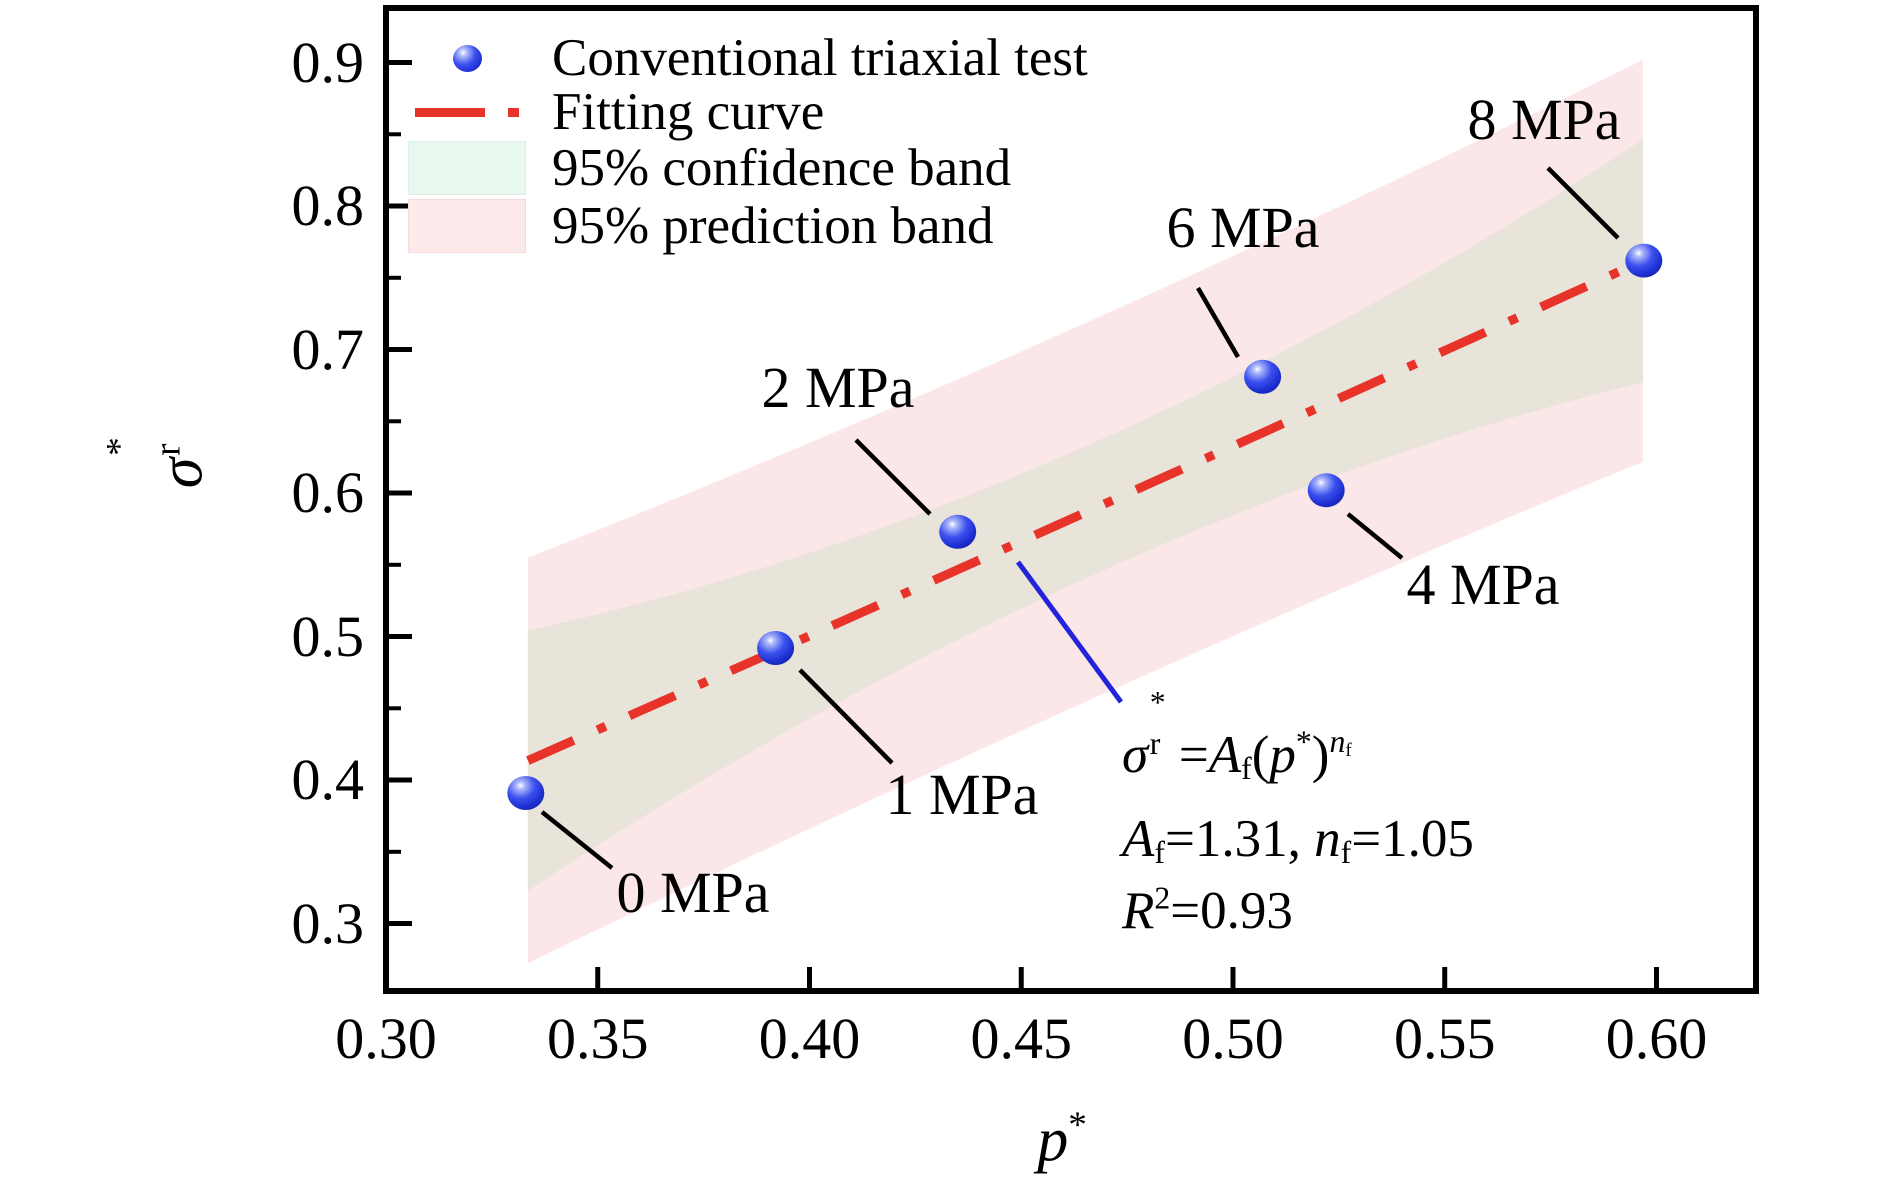 The width and height of the screenshot is (1890, 1183). What do you see at coordinates (1021, 1038) in the screenshot?
I see `x-tick-label: 0.45` at bounding box center [1021, 1038].